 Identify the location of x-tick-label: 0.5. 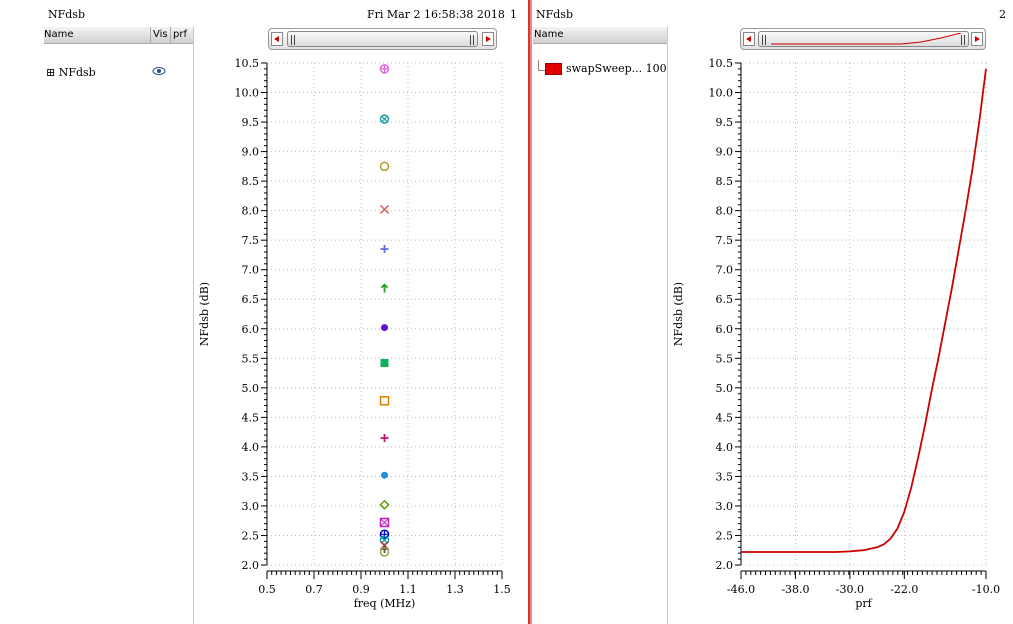
(267, 589).